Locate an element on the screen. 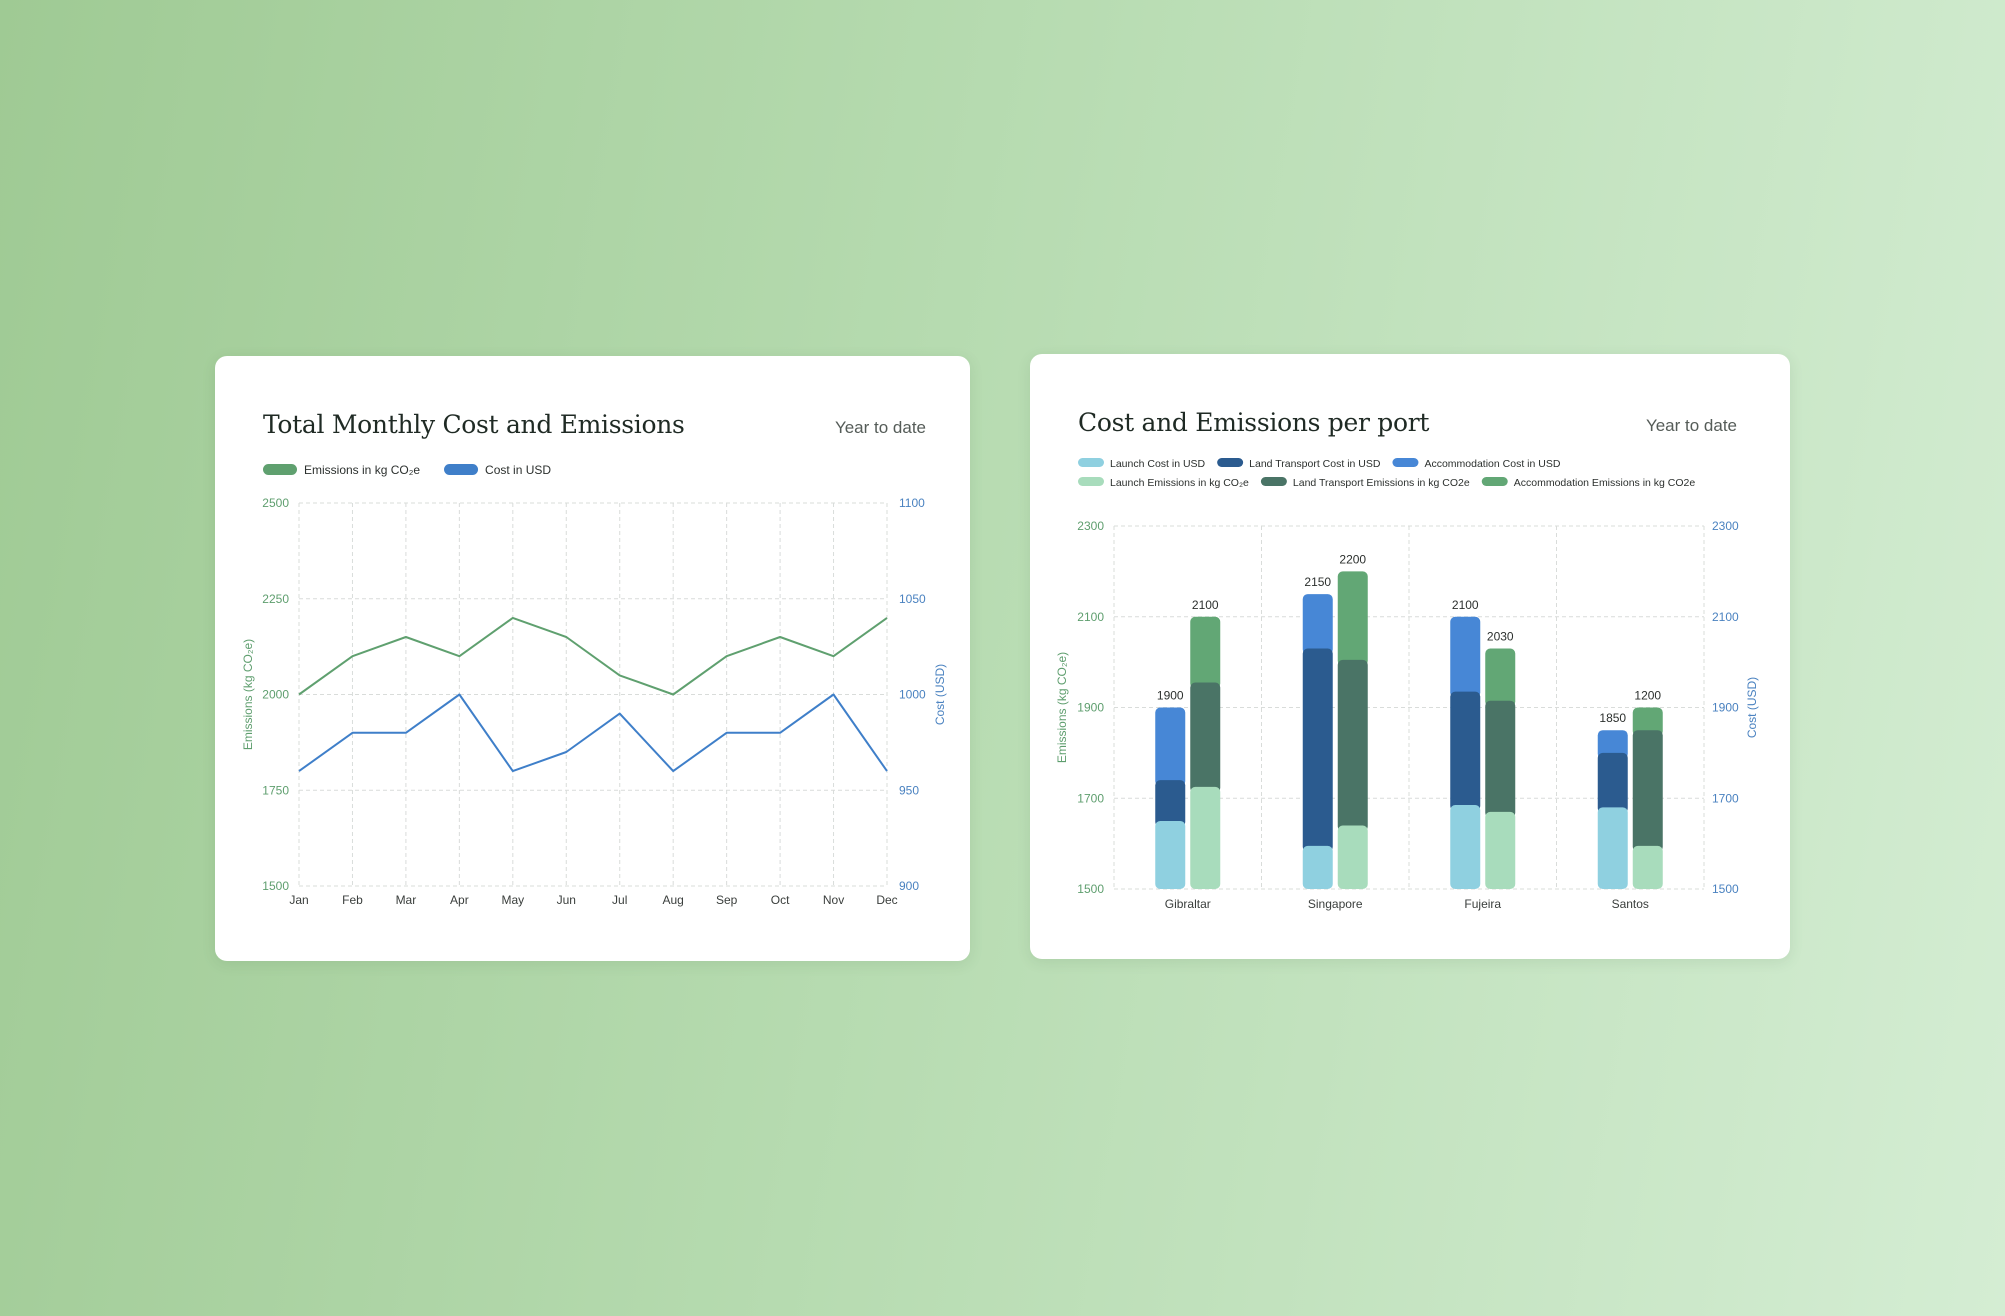 The image size is (2005, 1316). bar-total-label-singapore-cost: 2150 is located at coordinates (1317, 582).